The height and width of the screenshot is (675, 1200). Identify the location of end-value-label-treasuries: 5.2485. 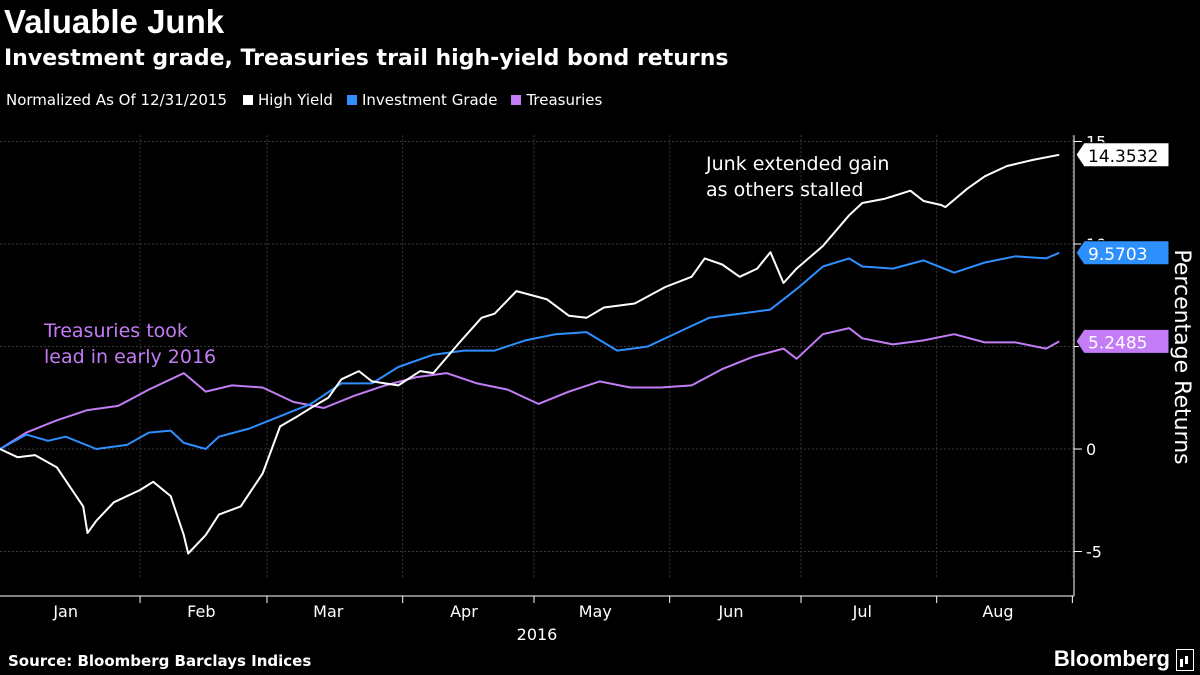
(1117, 343).